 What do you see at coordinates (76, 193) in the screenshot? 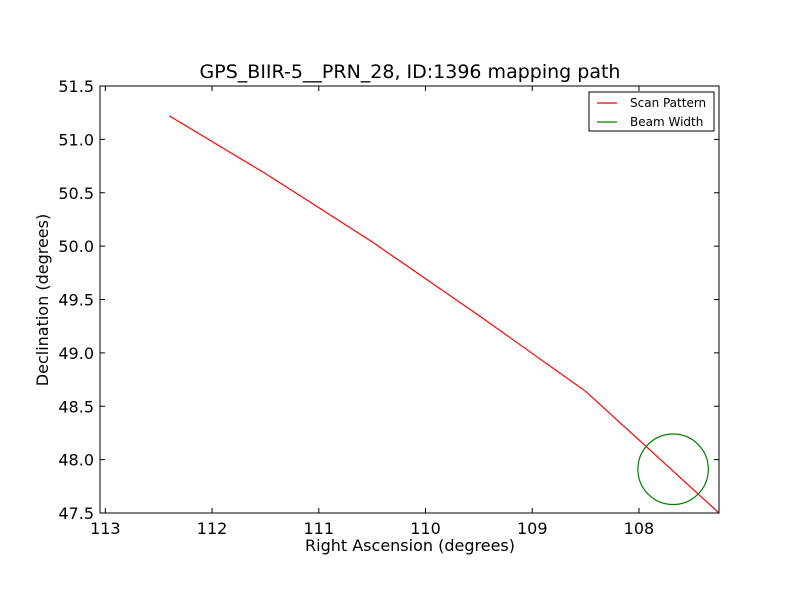
I see `y-tick-label: 50.5` at bounding box center [76, 193].